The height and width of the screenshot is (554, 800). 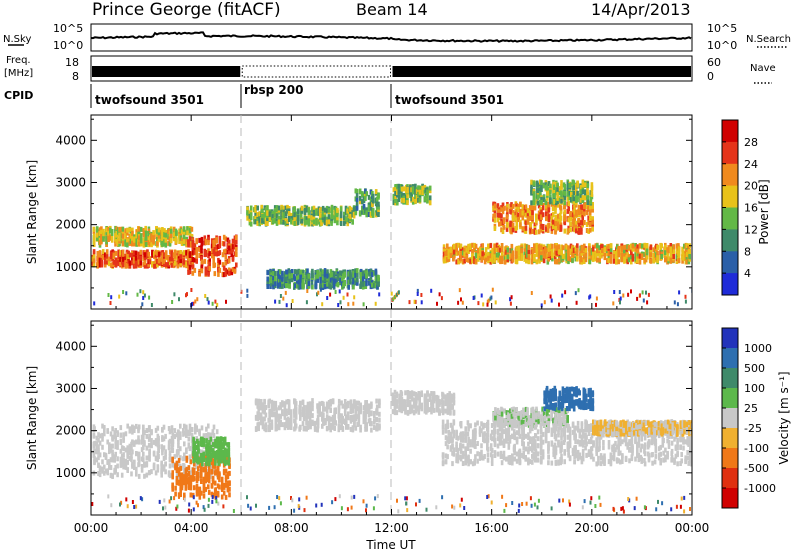 What do you see at coordinates (722, 45) in the screenshot?
I see `noise-right-tick-bottom: 10^0` at bounding box center [722, 45].